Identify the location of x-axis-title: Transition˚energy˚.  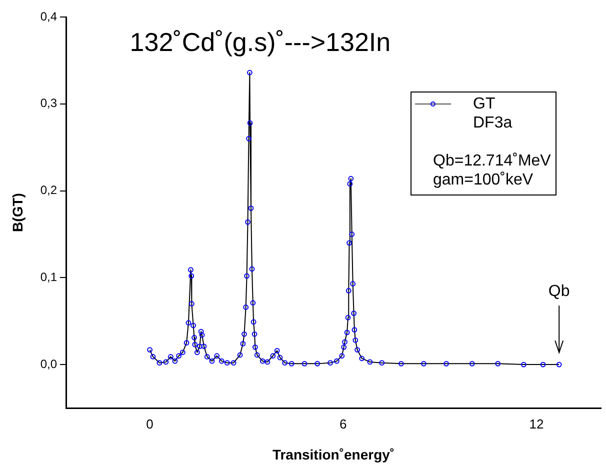
(333, 454).